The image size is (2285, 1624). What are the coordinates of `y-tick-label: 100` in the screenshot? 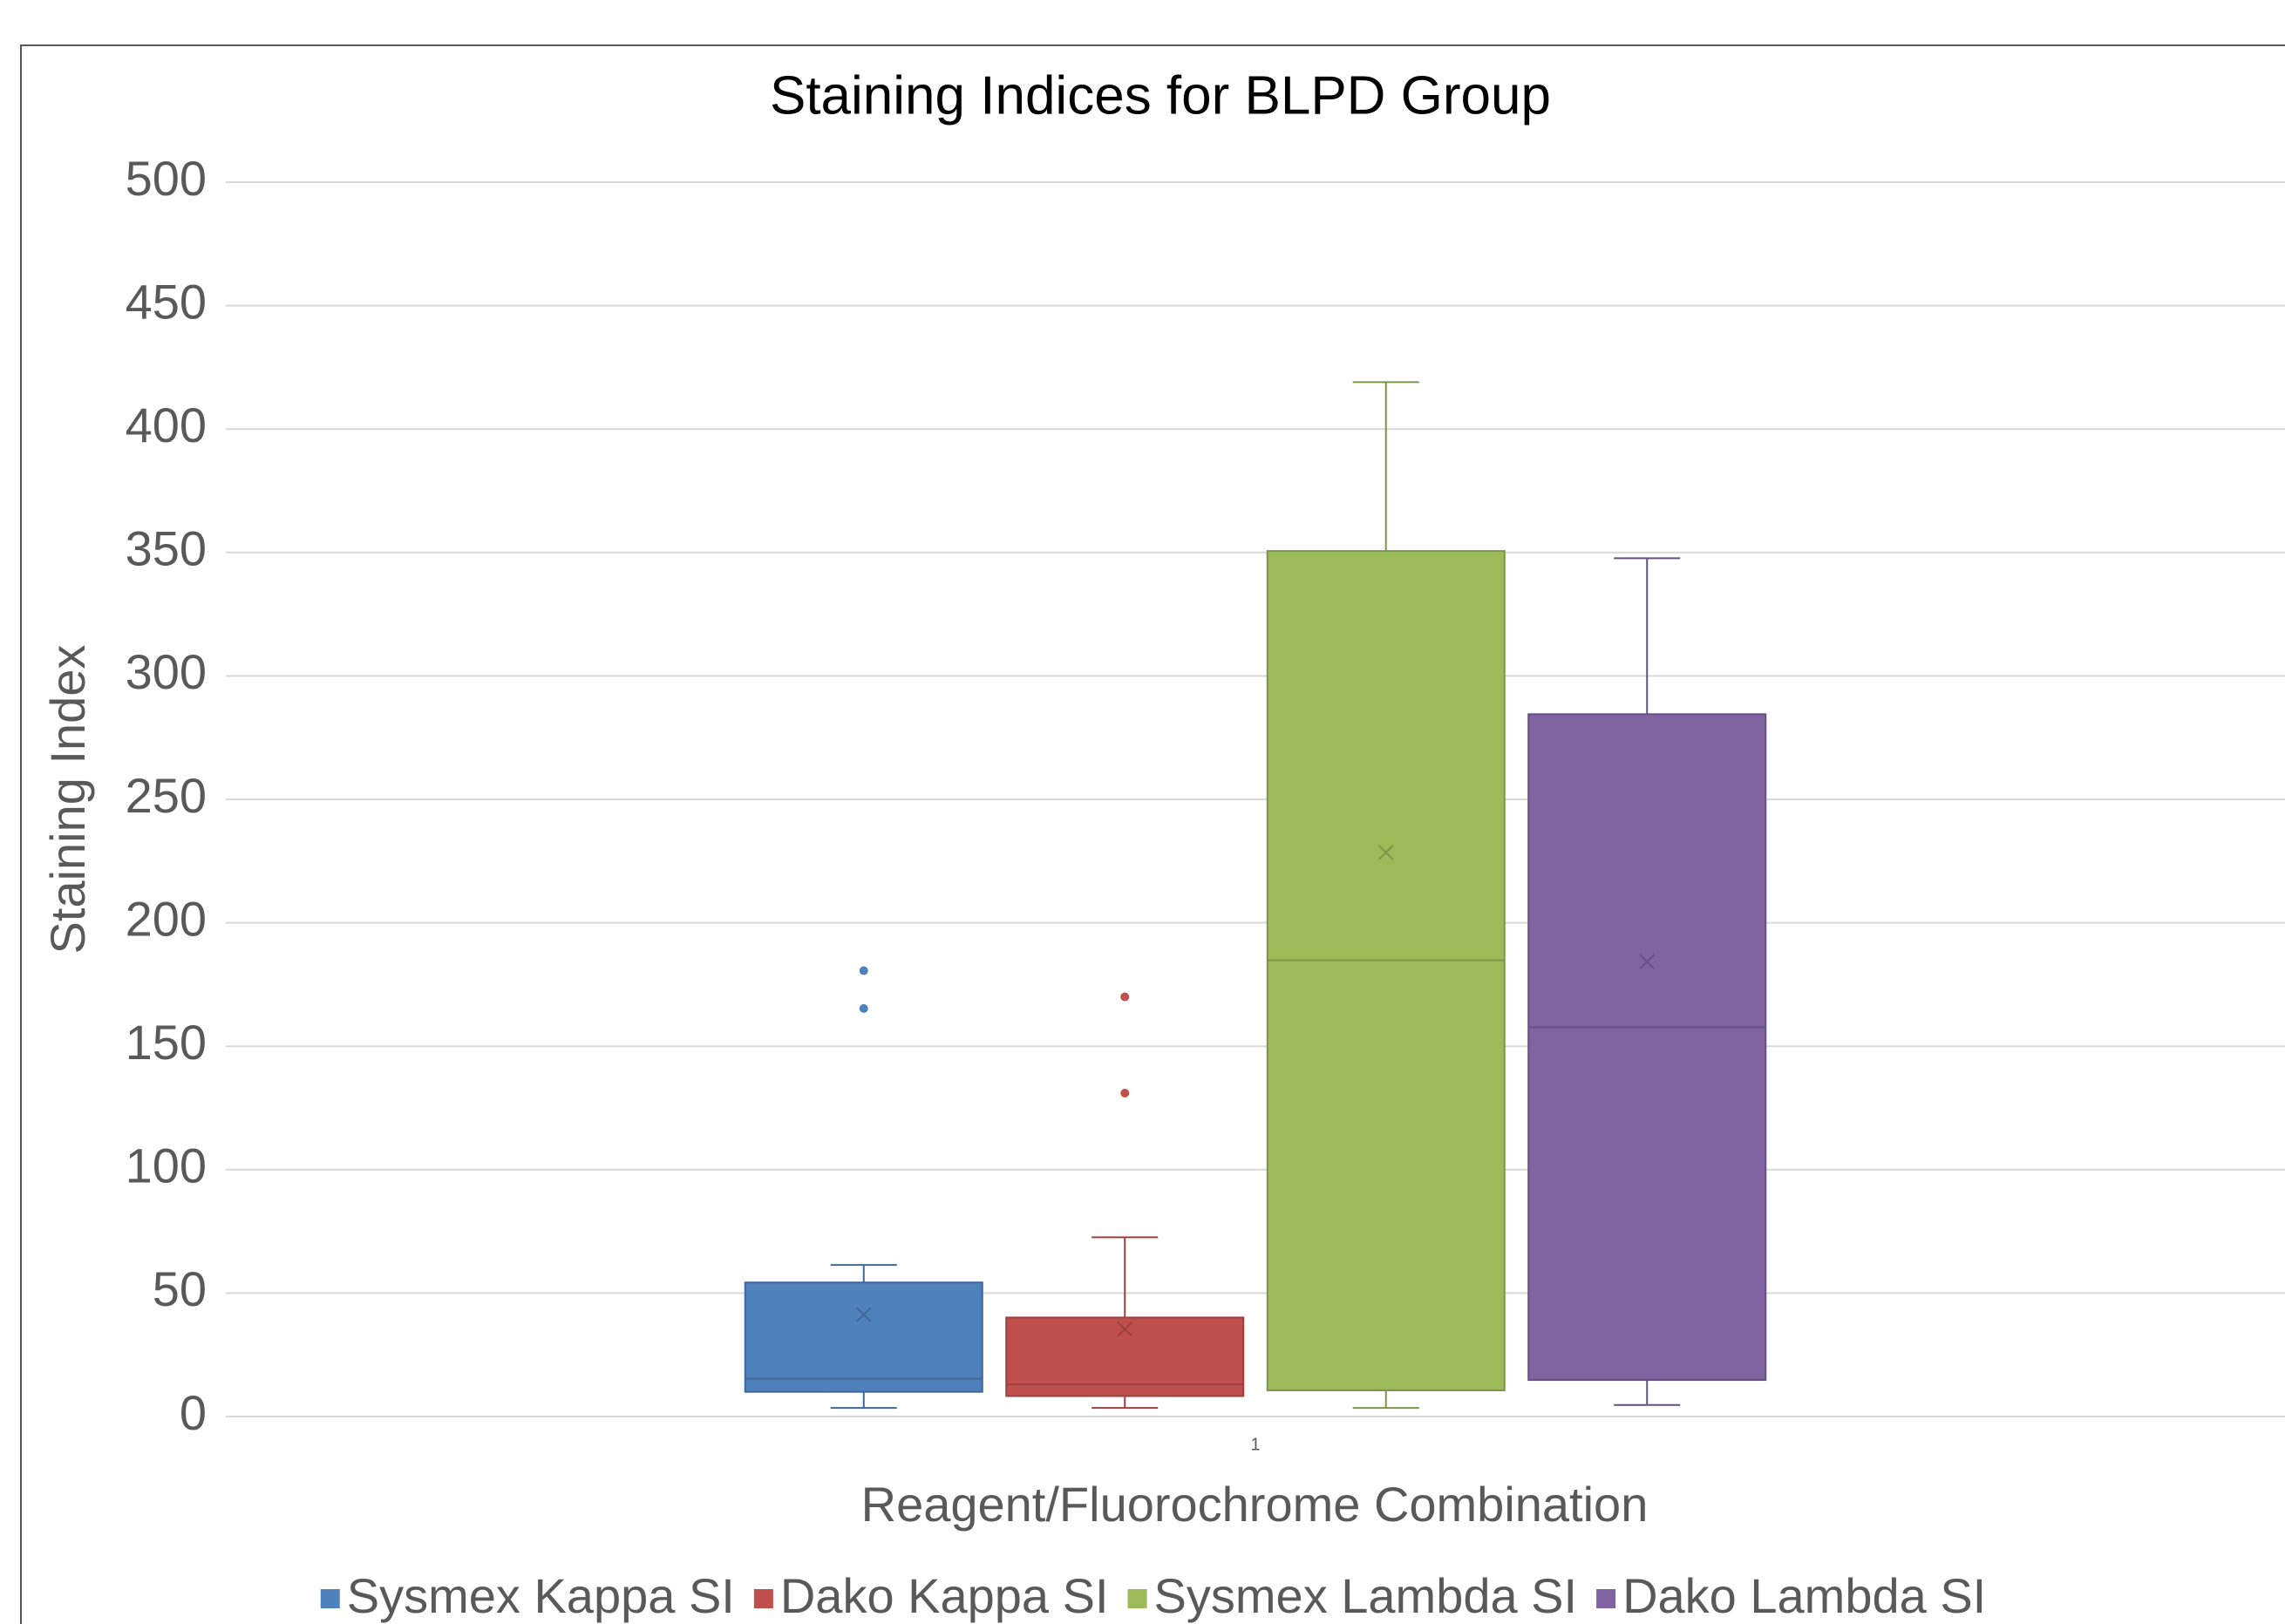 It's located at (166, 1165).